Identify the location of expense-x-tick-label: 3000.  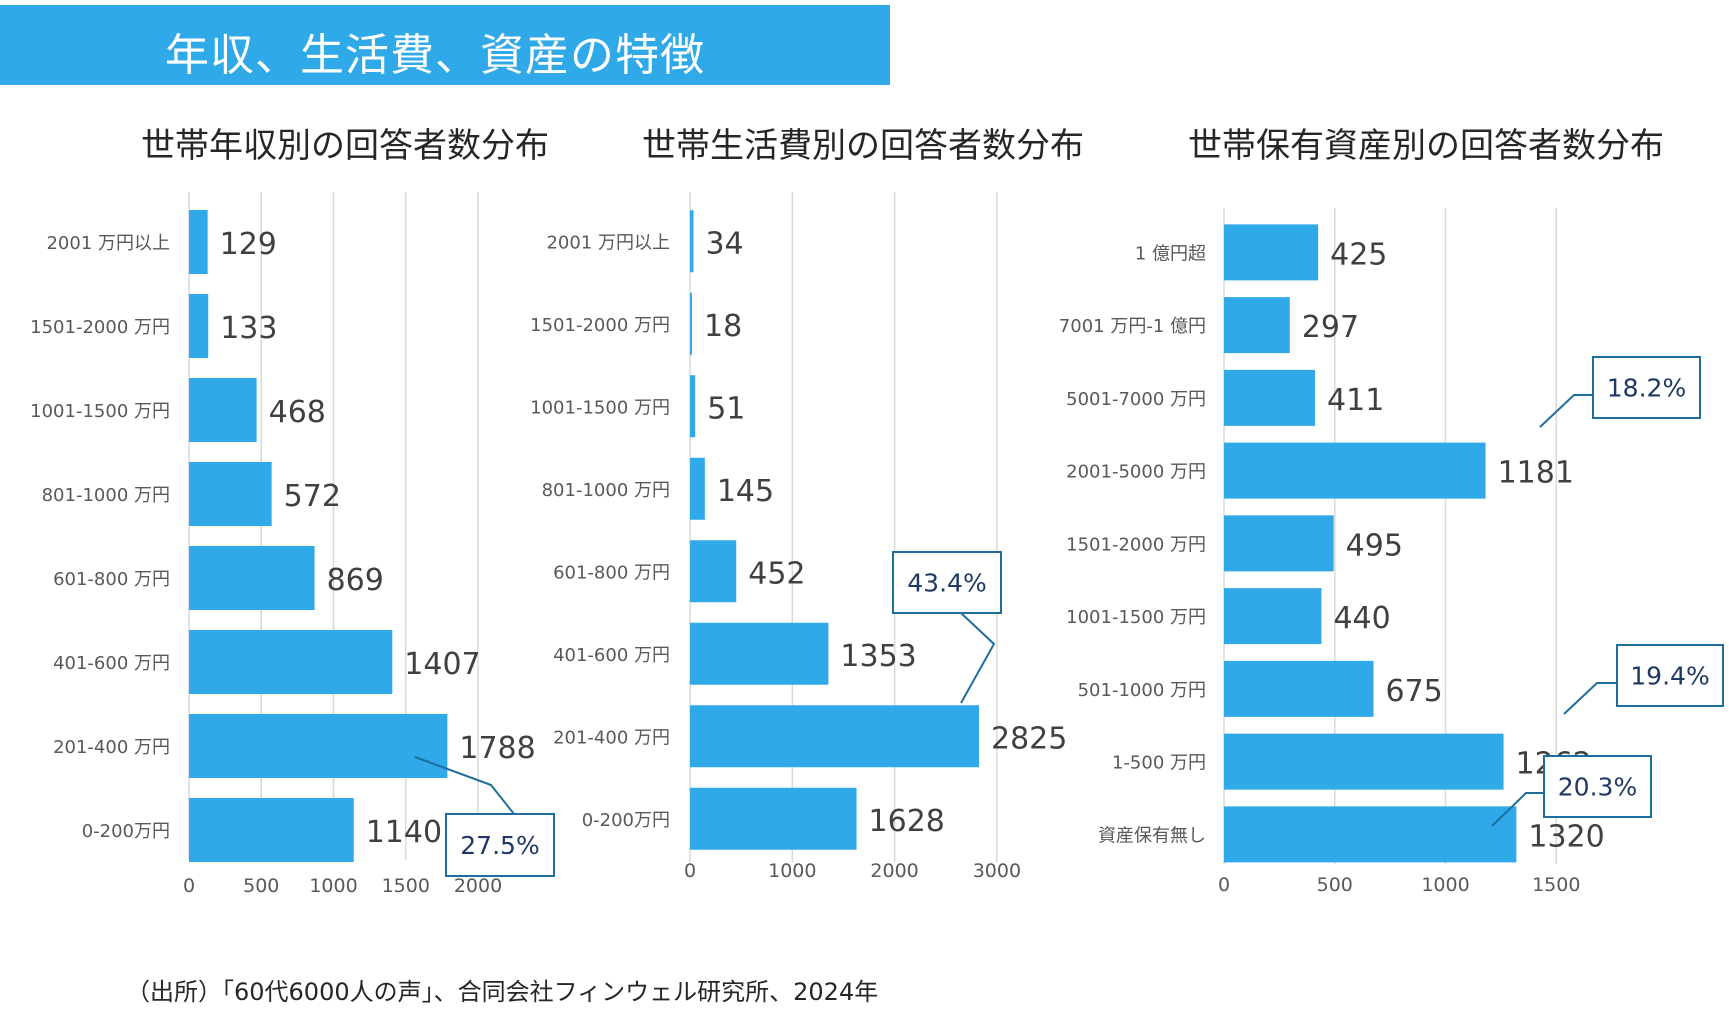
(997, 871).